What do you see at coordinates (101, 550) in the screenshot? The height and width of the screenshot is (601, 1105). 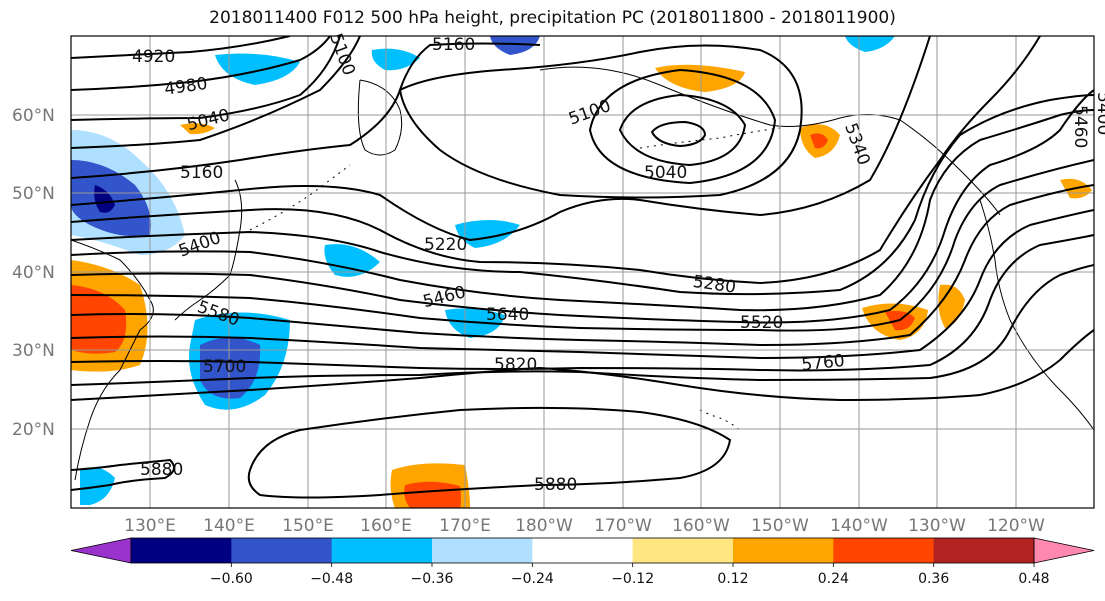 I see `colorbar-extend-low` at bounding box center [101, 550].